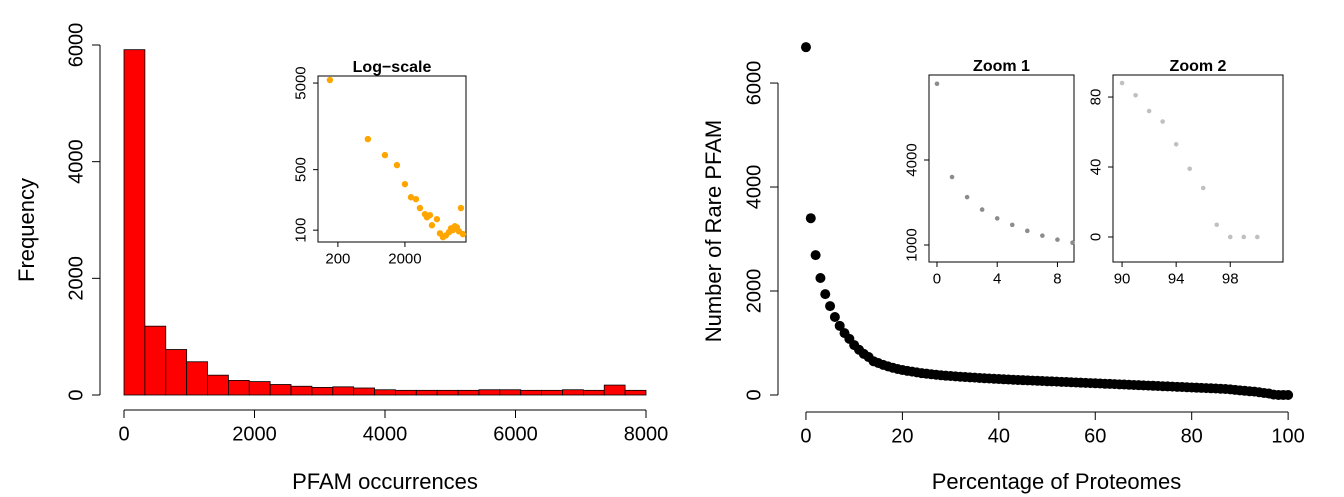  I want to click on x-tick-label: 8, so click(1057, 279).